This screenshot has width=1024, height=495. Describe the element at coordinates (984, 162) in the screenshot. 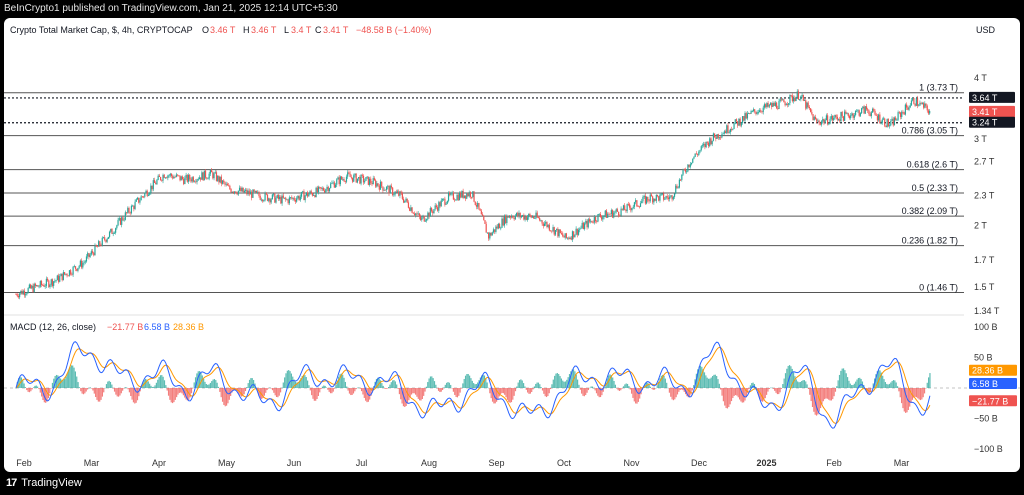

I see `price-tick-label: 2.7 T` at that location.